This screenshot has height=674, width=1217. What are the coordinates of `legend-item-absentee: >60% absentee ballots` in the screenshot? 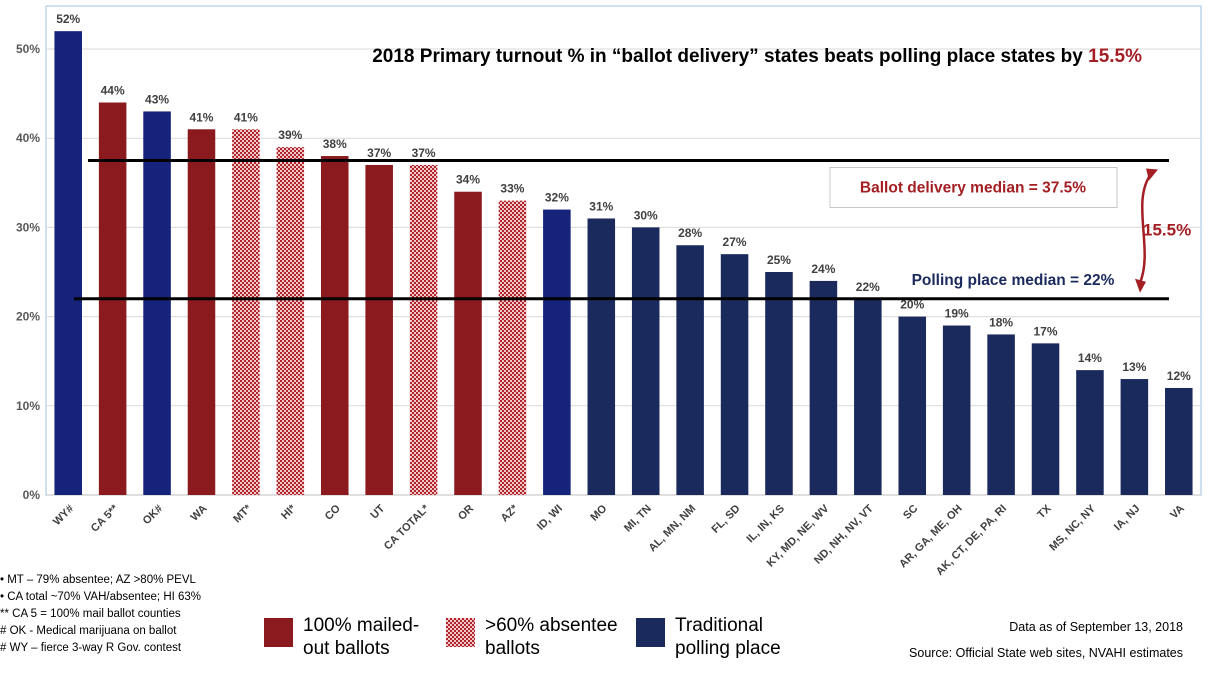 It's located at (535, 637).